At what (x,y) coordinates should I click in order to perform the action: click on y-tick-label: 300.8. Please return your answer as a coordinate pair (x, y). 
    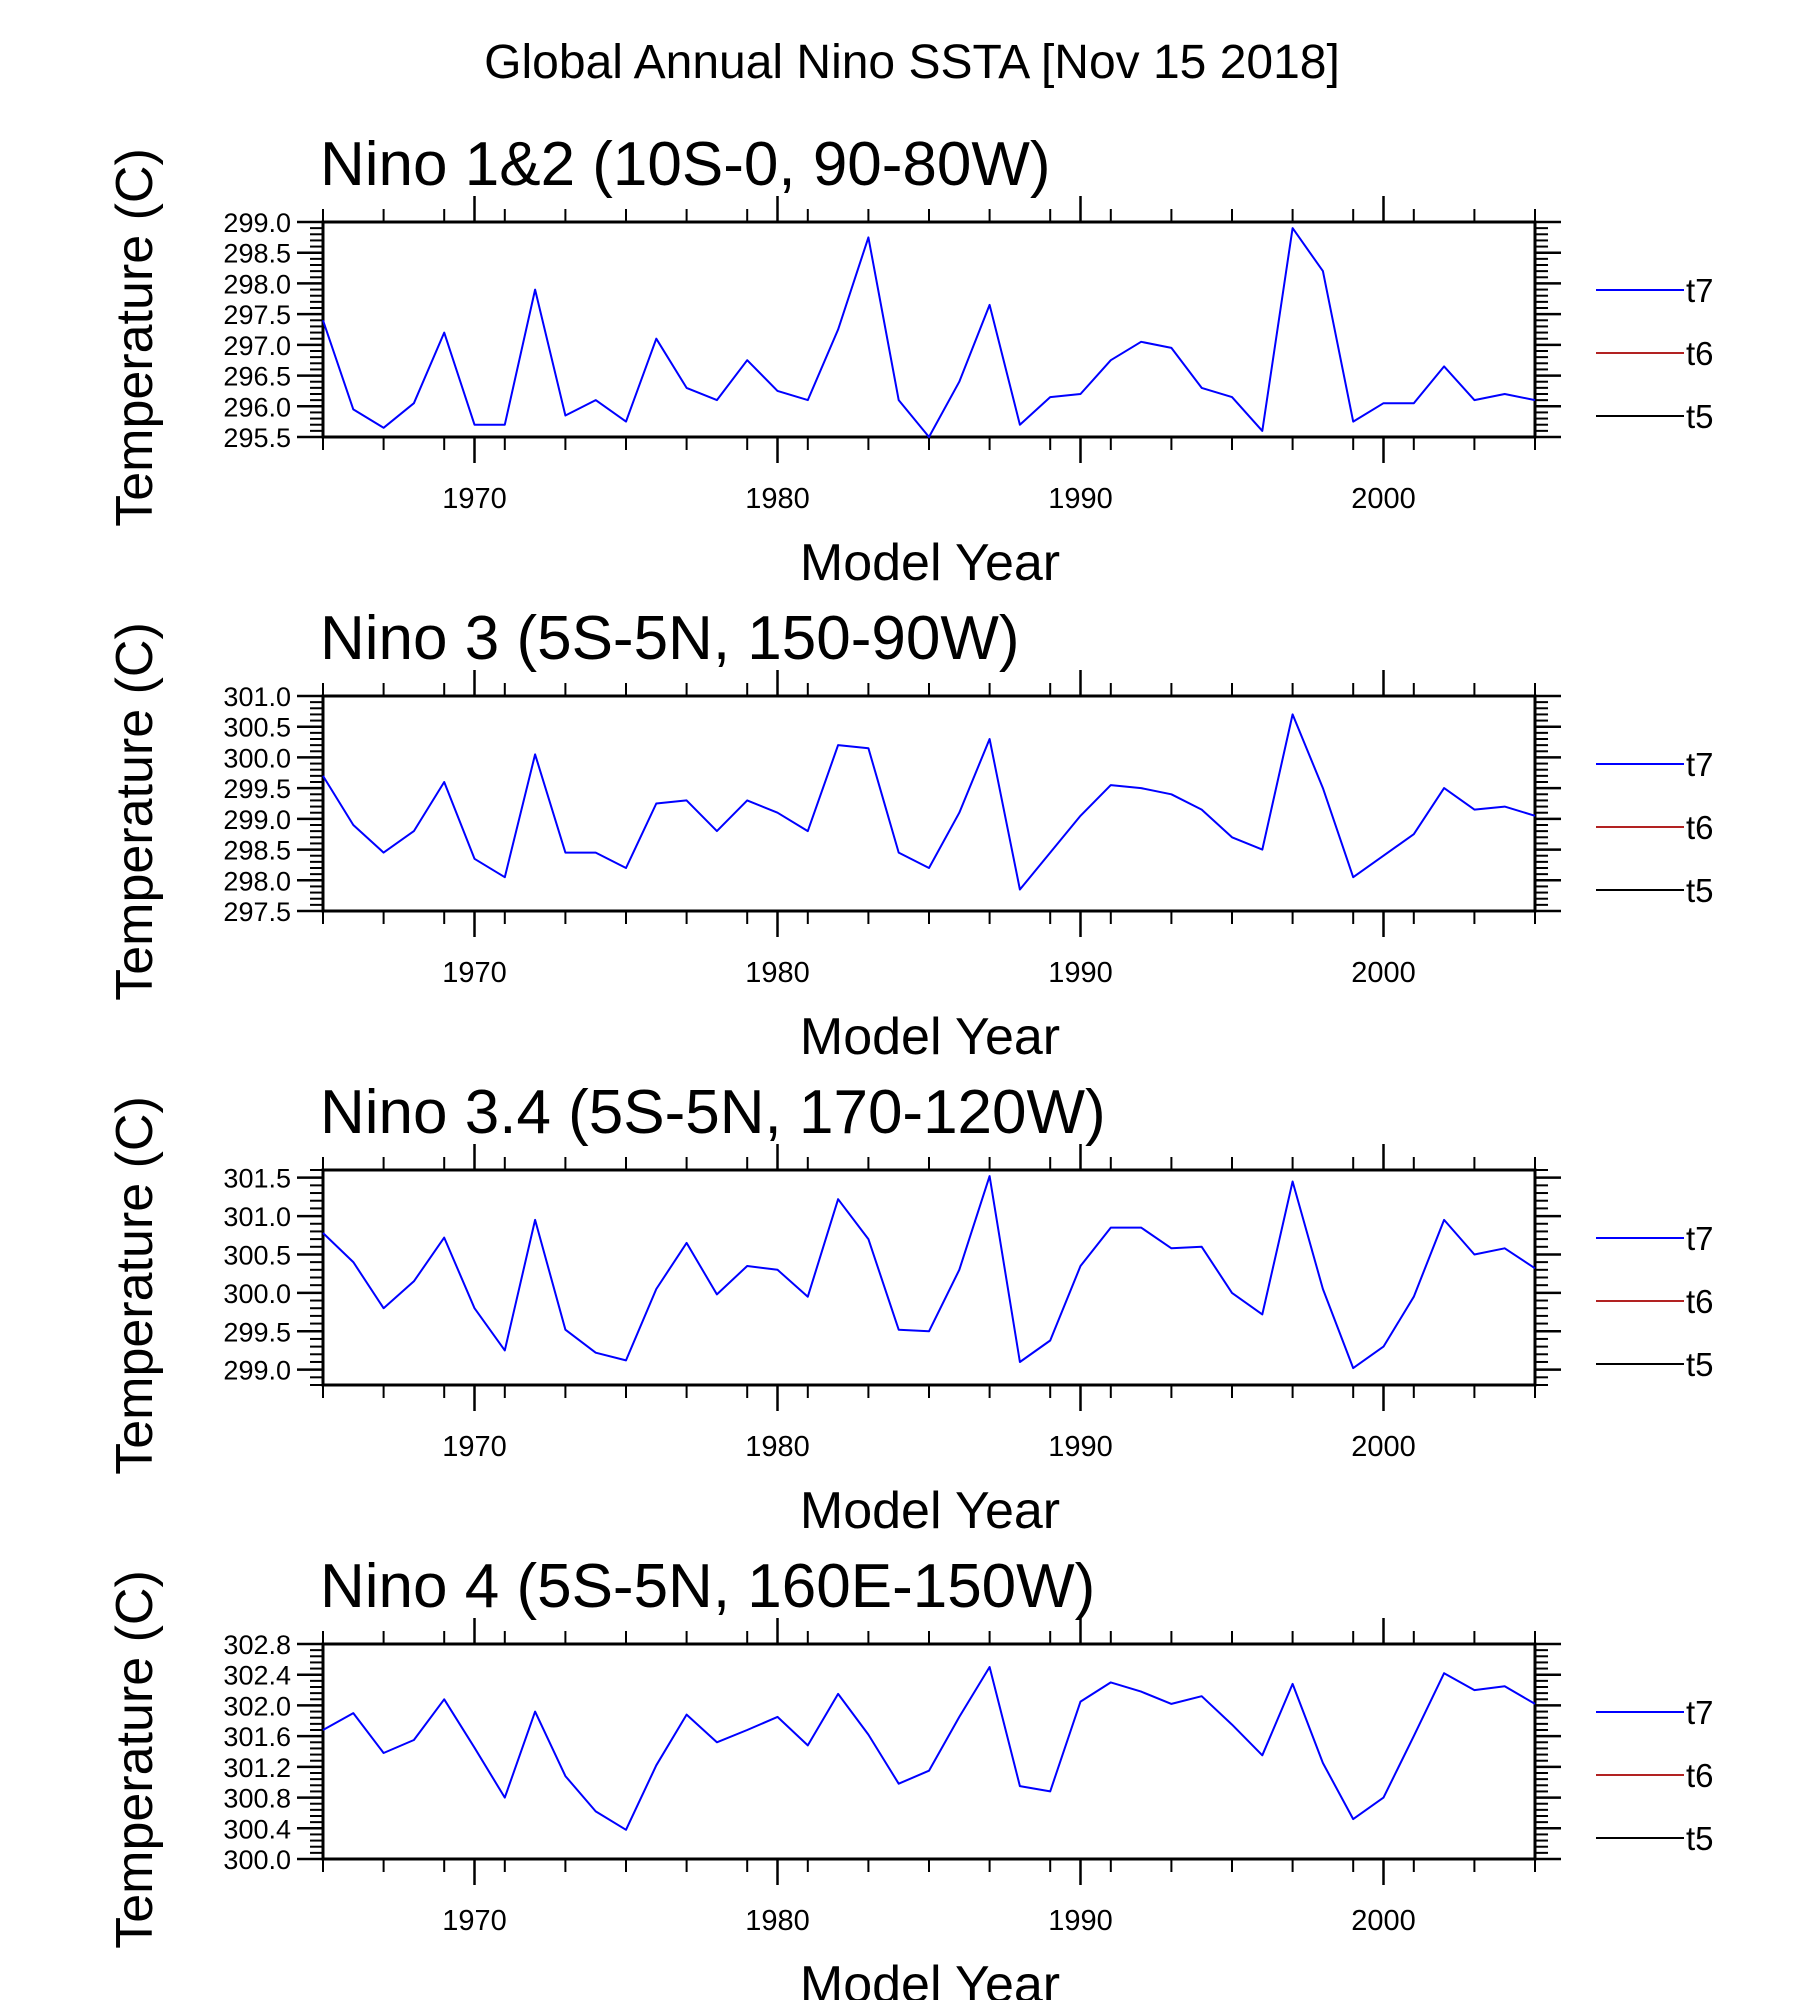
    Looking at the image, I should click on (257, 1799).